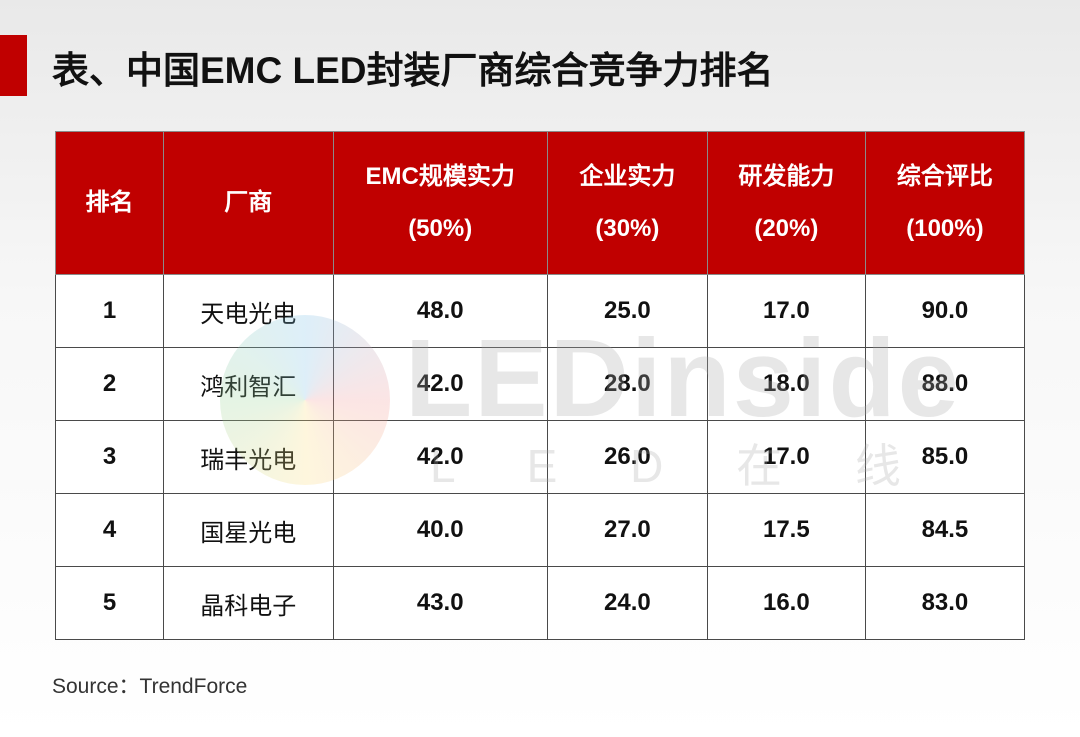 This screenshot has width=1080, height=737. I want to click on table-row: 3瑞丰光电42.026.017.085.0, so click(540, 457).